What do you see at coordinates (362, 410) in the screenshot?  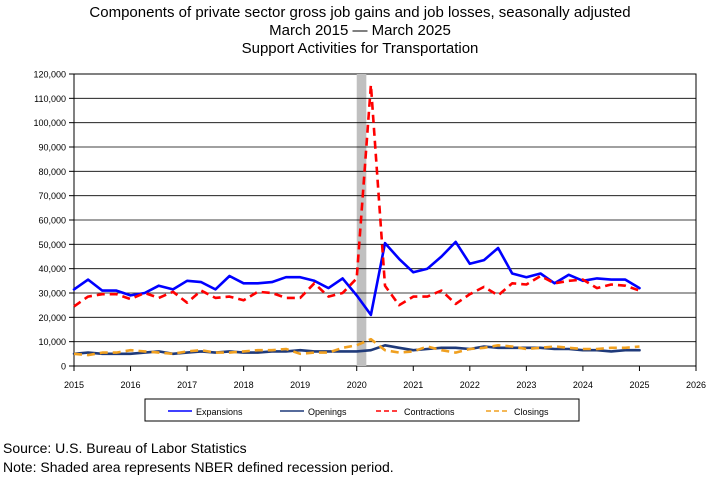 I see `legend` at bounding box center [362, 410].